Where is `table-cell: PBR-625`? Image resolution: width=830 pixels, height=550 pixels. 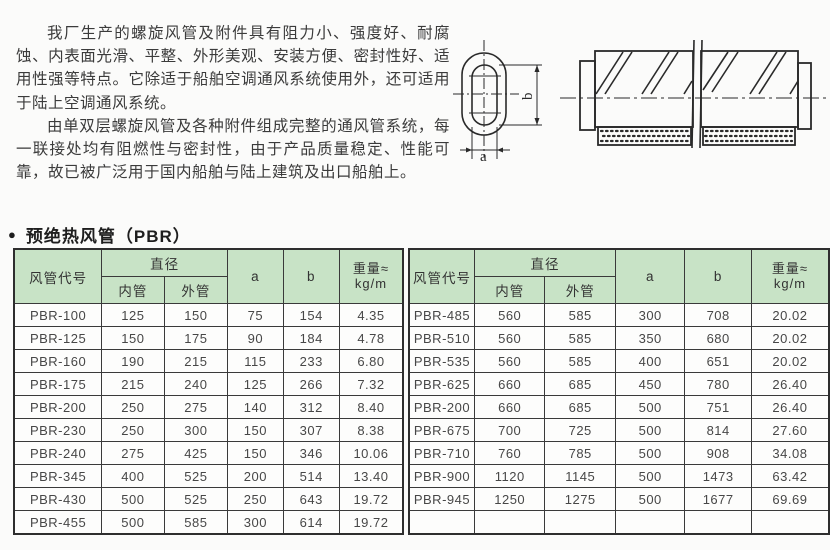
table-cell: PBR-625 is located at coordinates (441, 384).